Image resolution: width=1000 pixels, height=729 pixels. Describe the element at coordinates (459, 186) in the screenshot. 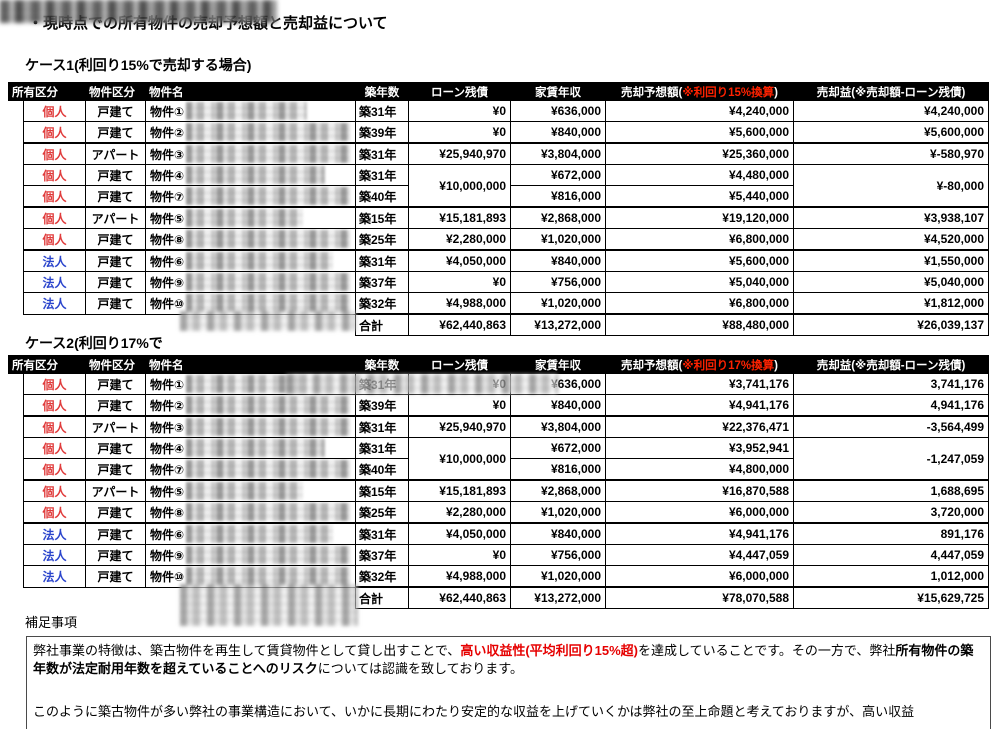

I see `loan-cell-merged: ¥10,000,000` at that location.